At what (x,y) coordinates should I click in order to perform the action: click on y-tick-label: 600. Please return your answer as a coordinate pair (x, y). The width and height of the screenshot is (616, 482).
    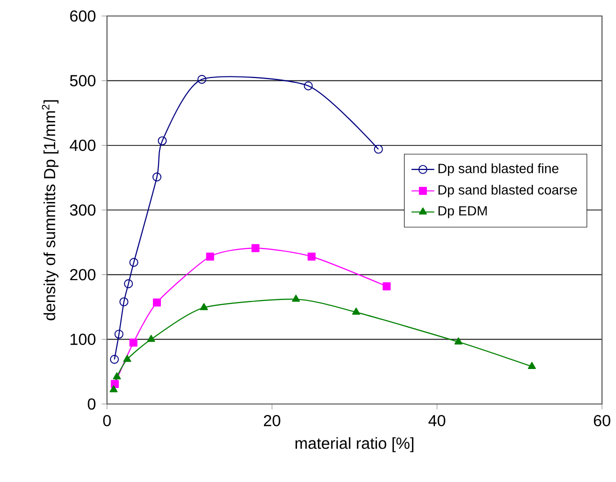
    Looking at the image, I should click on (83, 16).